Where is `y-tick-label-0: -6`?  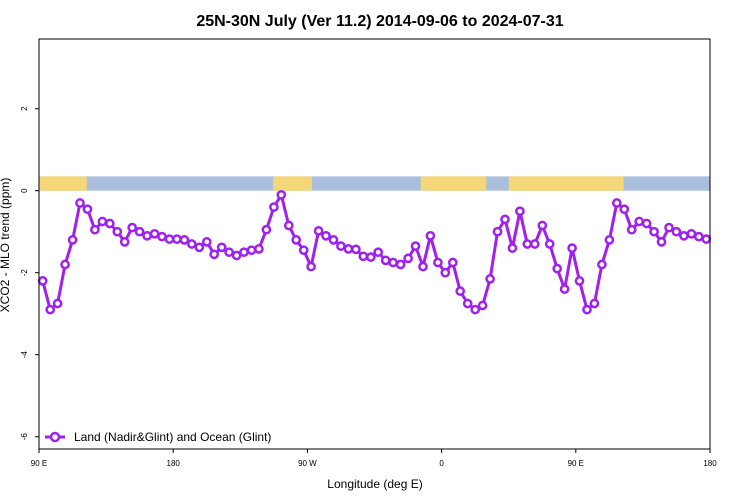
y-tick-label-0: -6 is located at coordinates (24, 437).